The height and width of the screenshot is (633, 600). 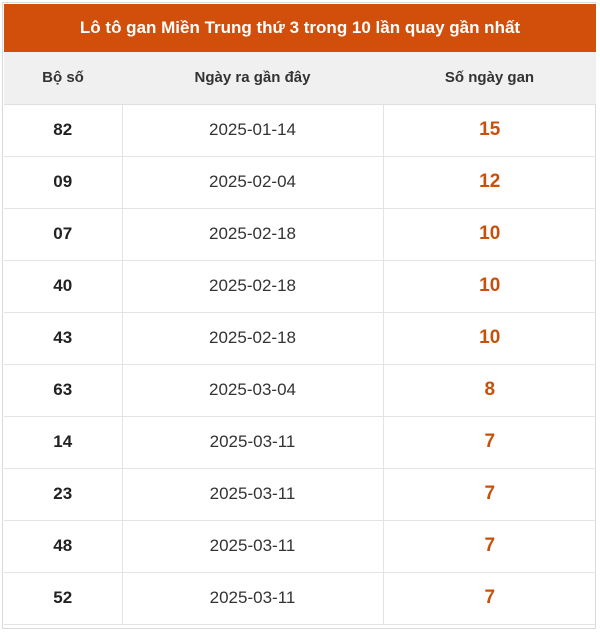 What do you see at coordinates (63, 390) in the screenshot?
I see `number-cell: 63` at bounding box center [63, 390].